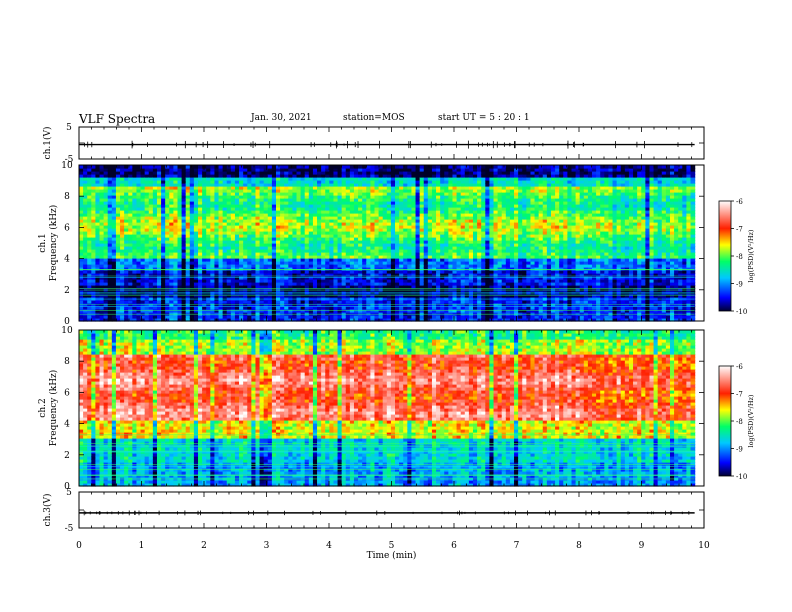  I want to click on xtick-6: 6, so click(454, 546).